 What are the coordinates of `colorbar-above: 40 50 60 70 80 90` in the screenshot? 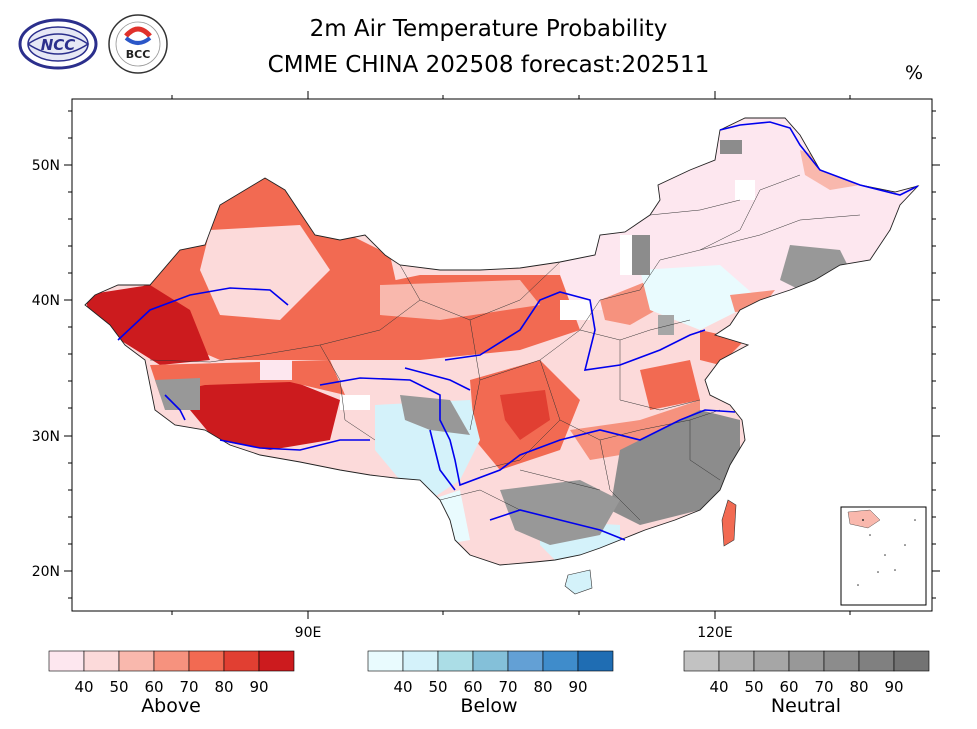 It's located at (171, 673).